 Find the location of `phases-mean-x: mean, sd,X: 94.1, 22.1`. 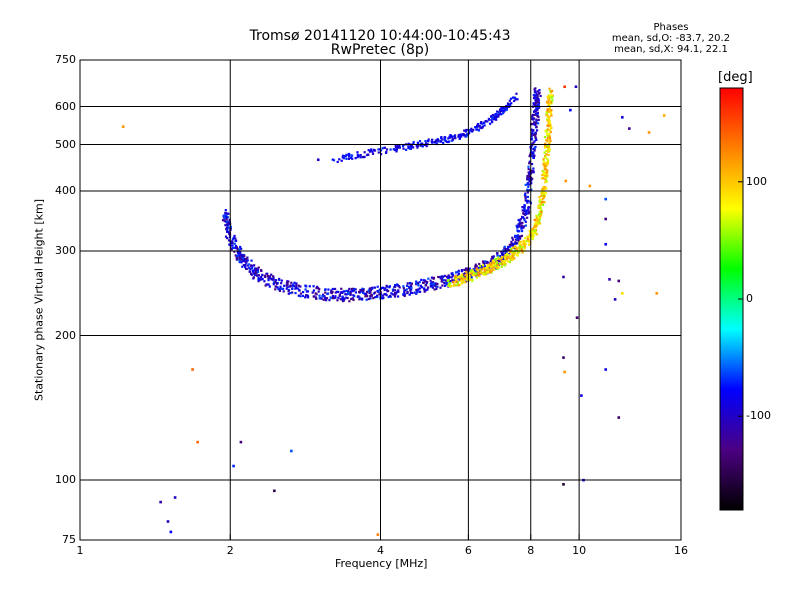

phases-mean-x: mean, sd,X: 94.1, 22.1 is located at coordinates (671, 49).